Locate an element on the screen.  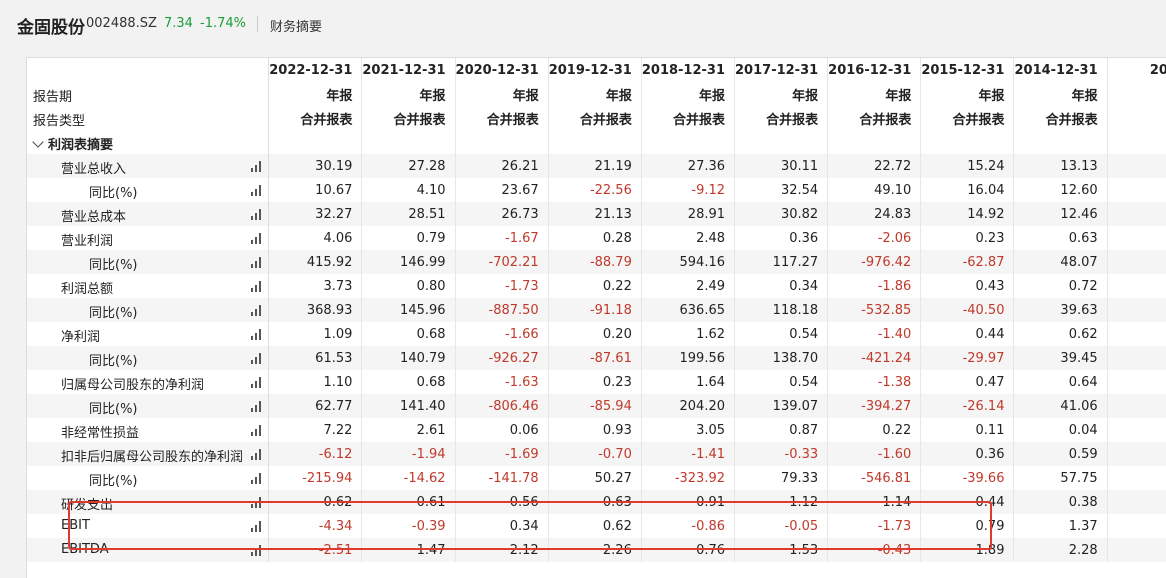
section-label: 利润表摘要 is located at coordinates (72, 143).